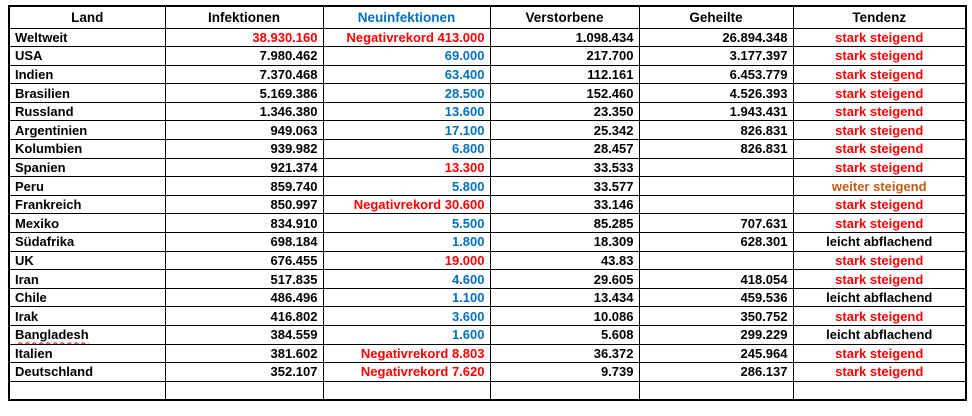  Describe the element at coordinates (564, 130) in the screenshot. I see `cell-verstorbene: 25.342` at that location.